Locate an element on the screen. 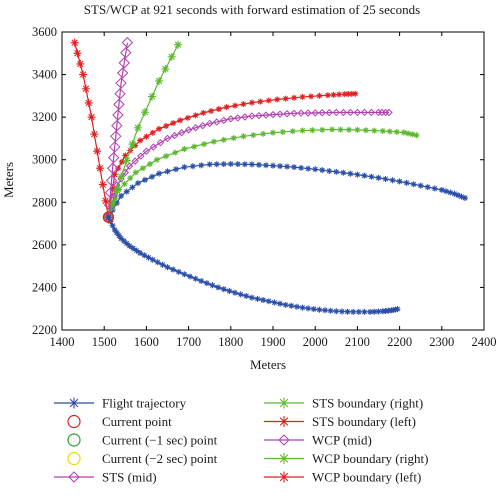 This screenshot has width=497, height=500. y-tick-label: 3000 is located at coordinates (44, 160).